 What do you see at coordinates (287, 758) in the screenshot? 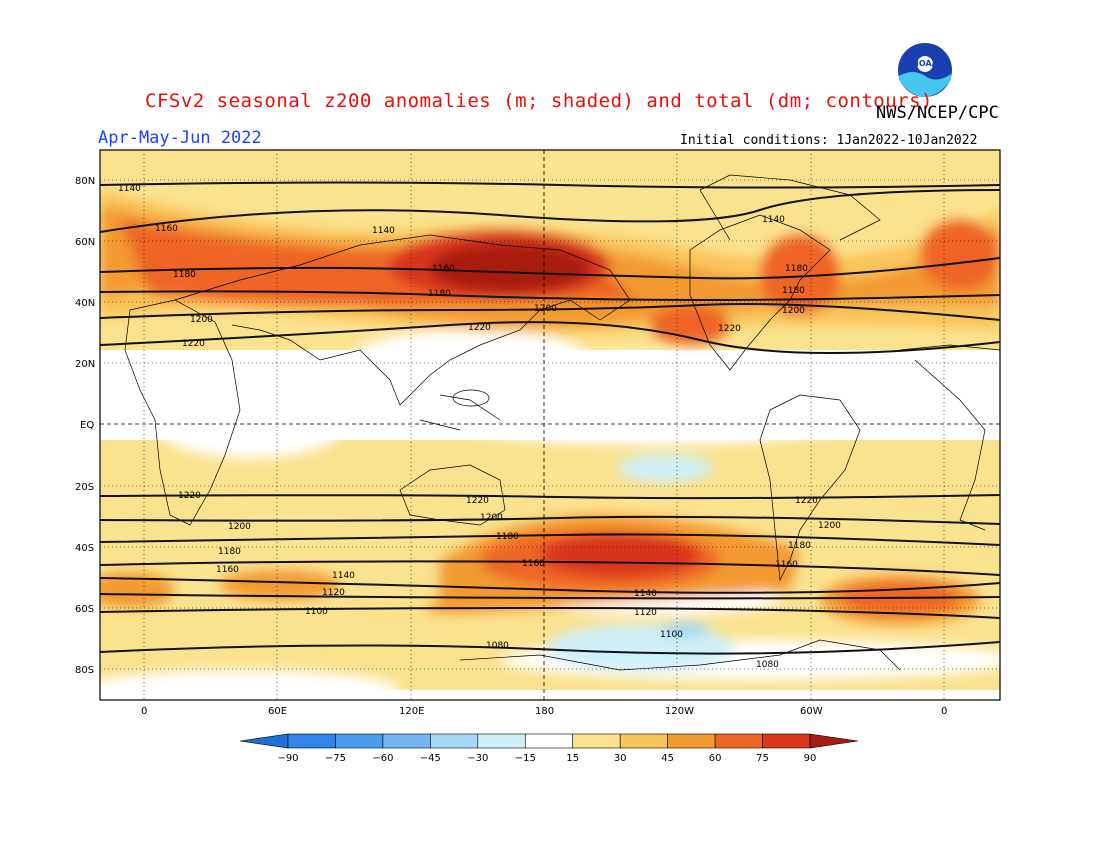
I see `colorbar-label: −90` at bounding box center [287, 758].